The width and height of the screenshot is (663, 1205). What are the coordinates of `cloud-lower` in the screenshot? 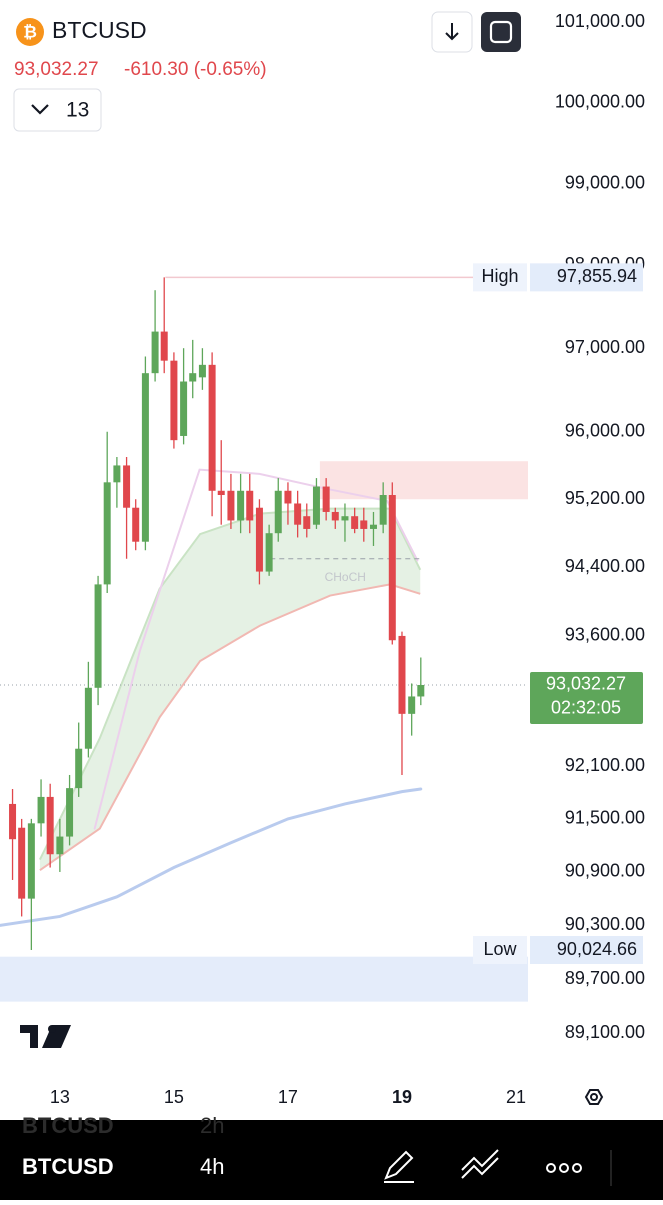 It's located at (230, 727).